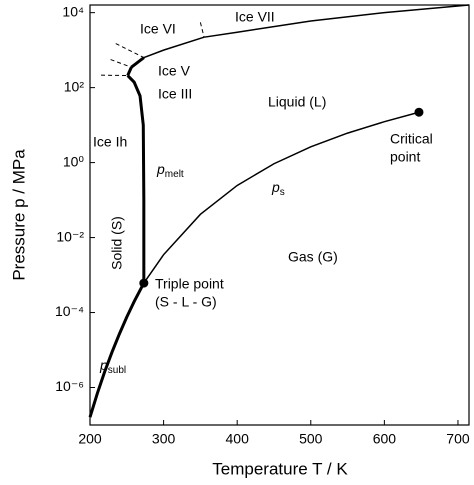 The height and width of the screenshot is (485, 474). What do you see at coordinates (174, 174) in the screenshot?
I see `subscript: melt` at bounding box center [174, 174].